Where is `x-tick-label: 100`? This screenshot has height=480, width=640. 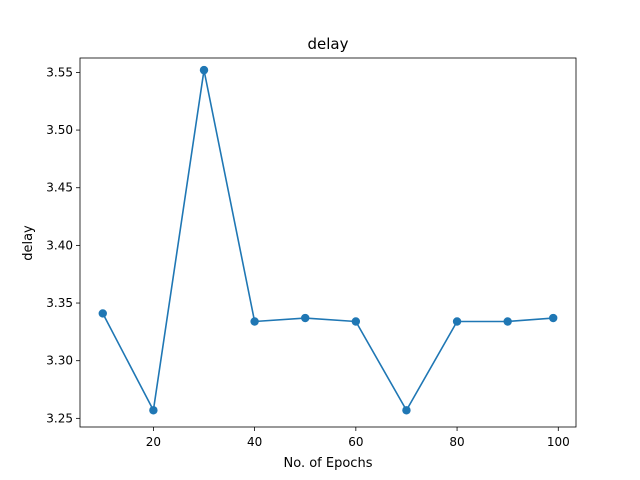
x-tick-label: 100 is located at coordinates (558, 442).